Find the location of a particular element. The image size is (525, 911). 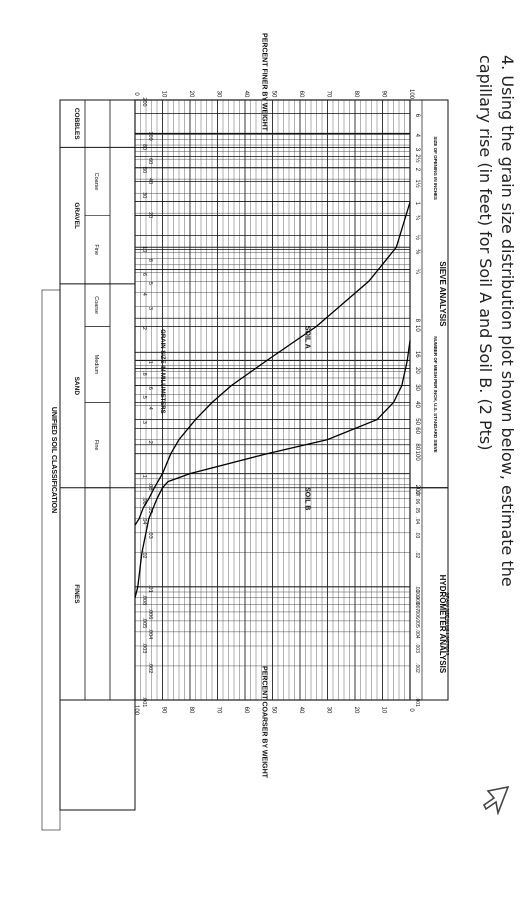

mm-tick-label: .004 is located at coordinates (150, 633).